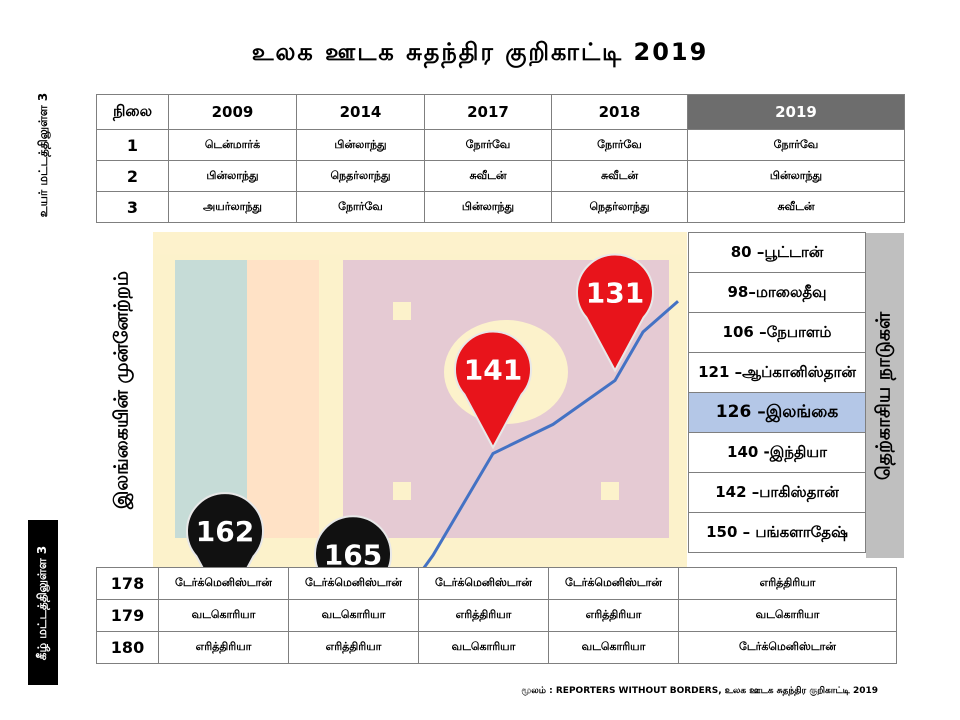 This screenshot has height=720, width=960. I want to click on rank-marker-label: 165, so click(353, 552).